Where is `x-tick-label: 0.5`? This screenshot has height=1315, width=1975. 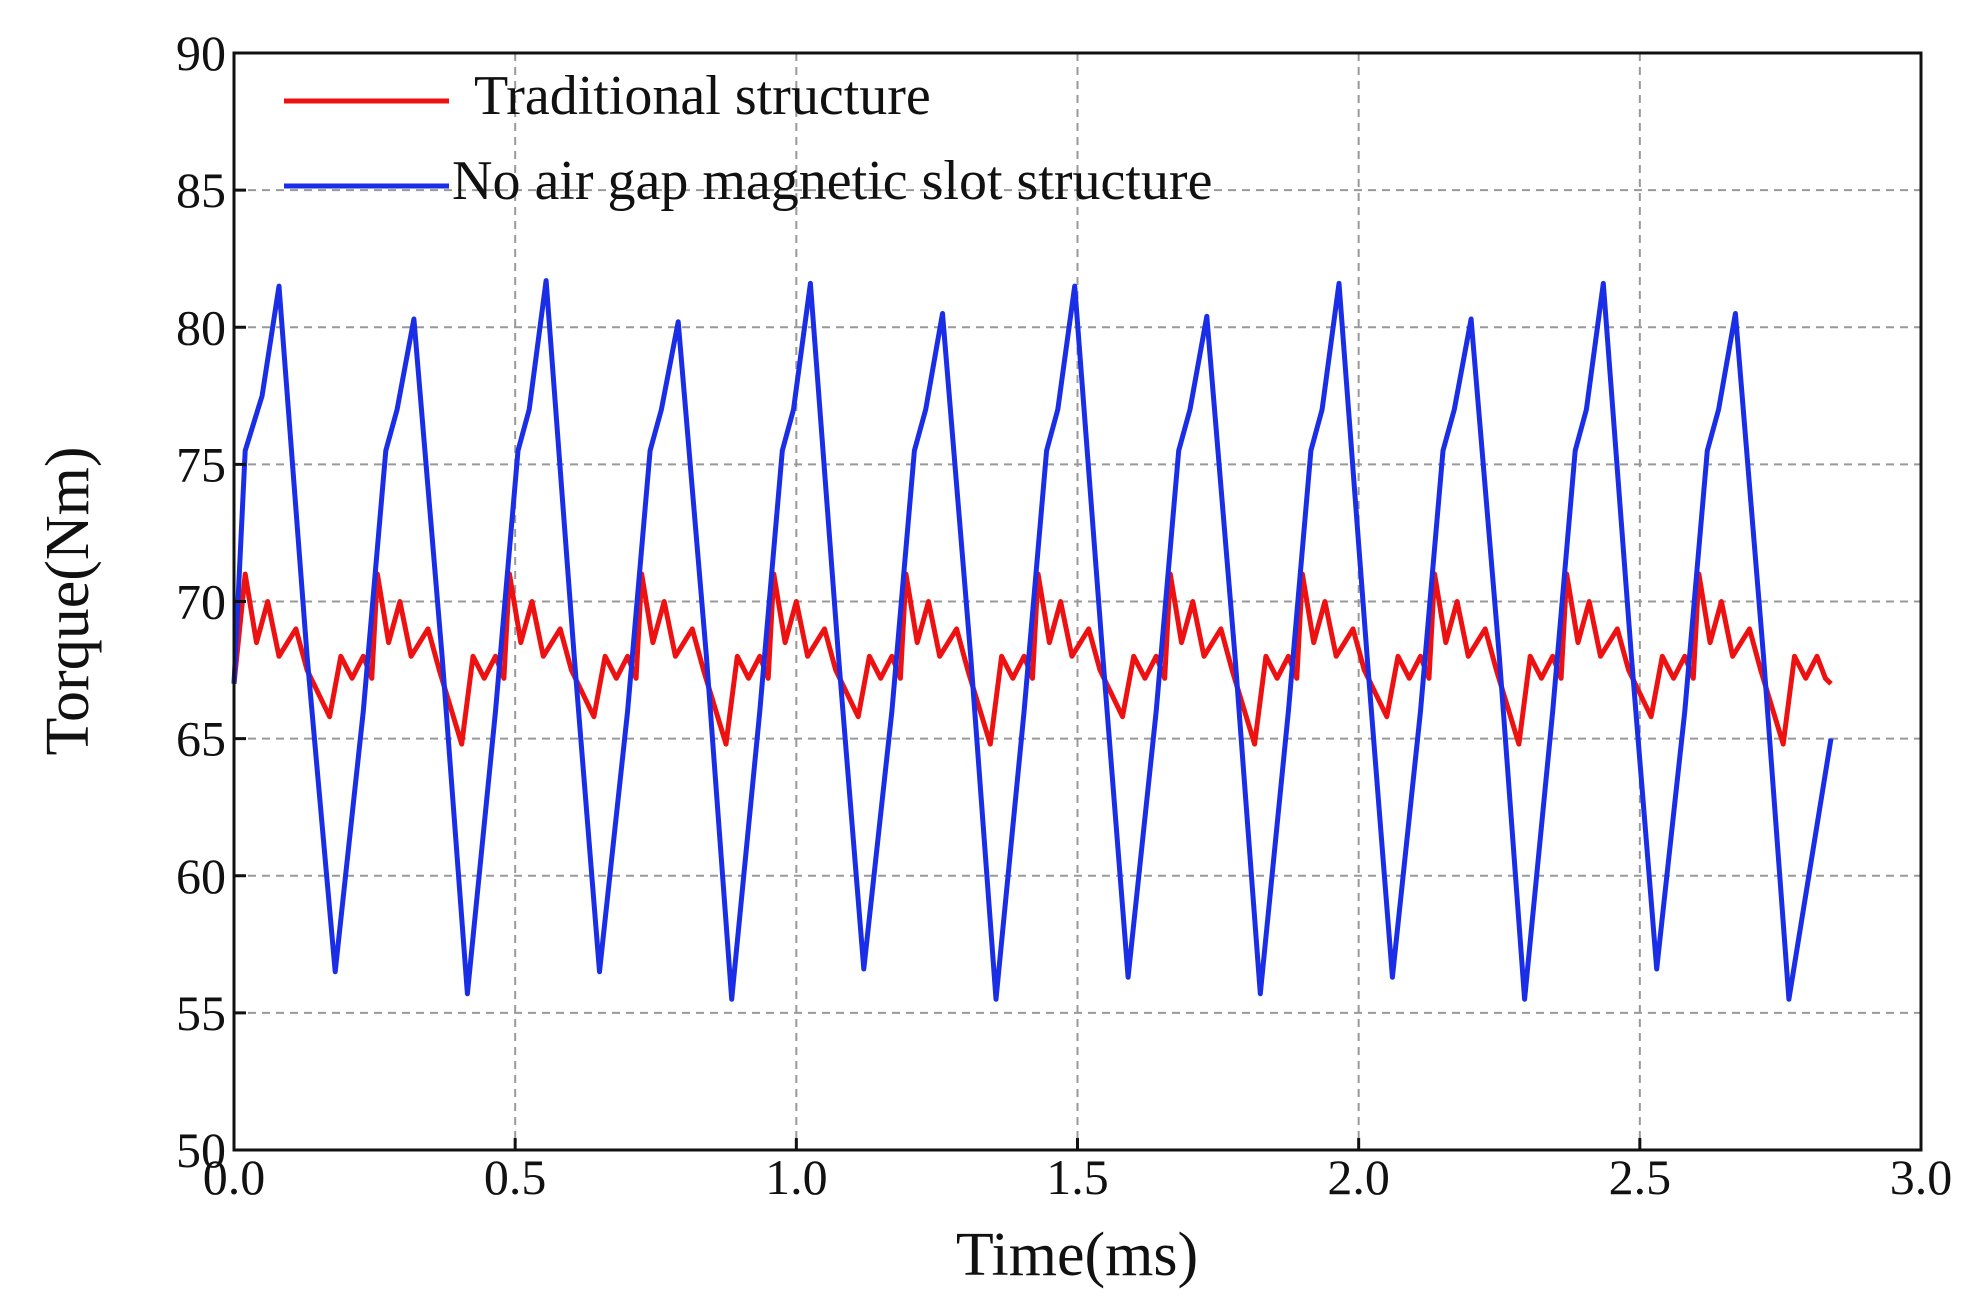
x-tick-label: 0.5 is located at coordinates (515, 1177).